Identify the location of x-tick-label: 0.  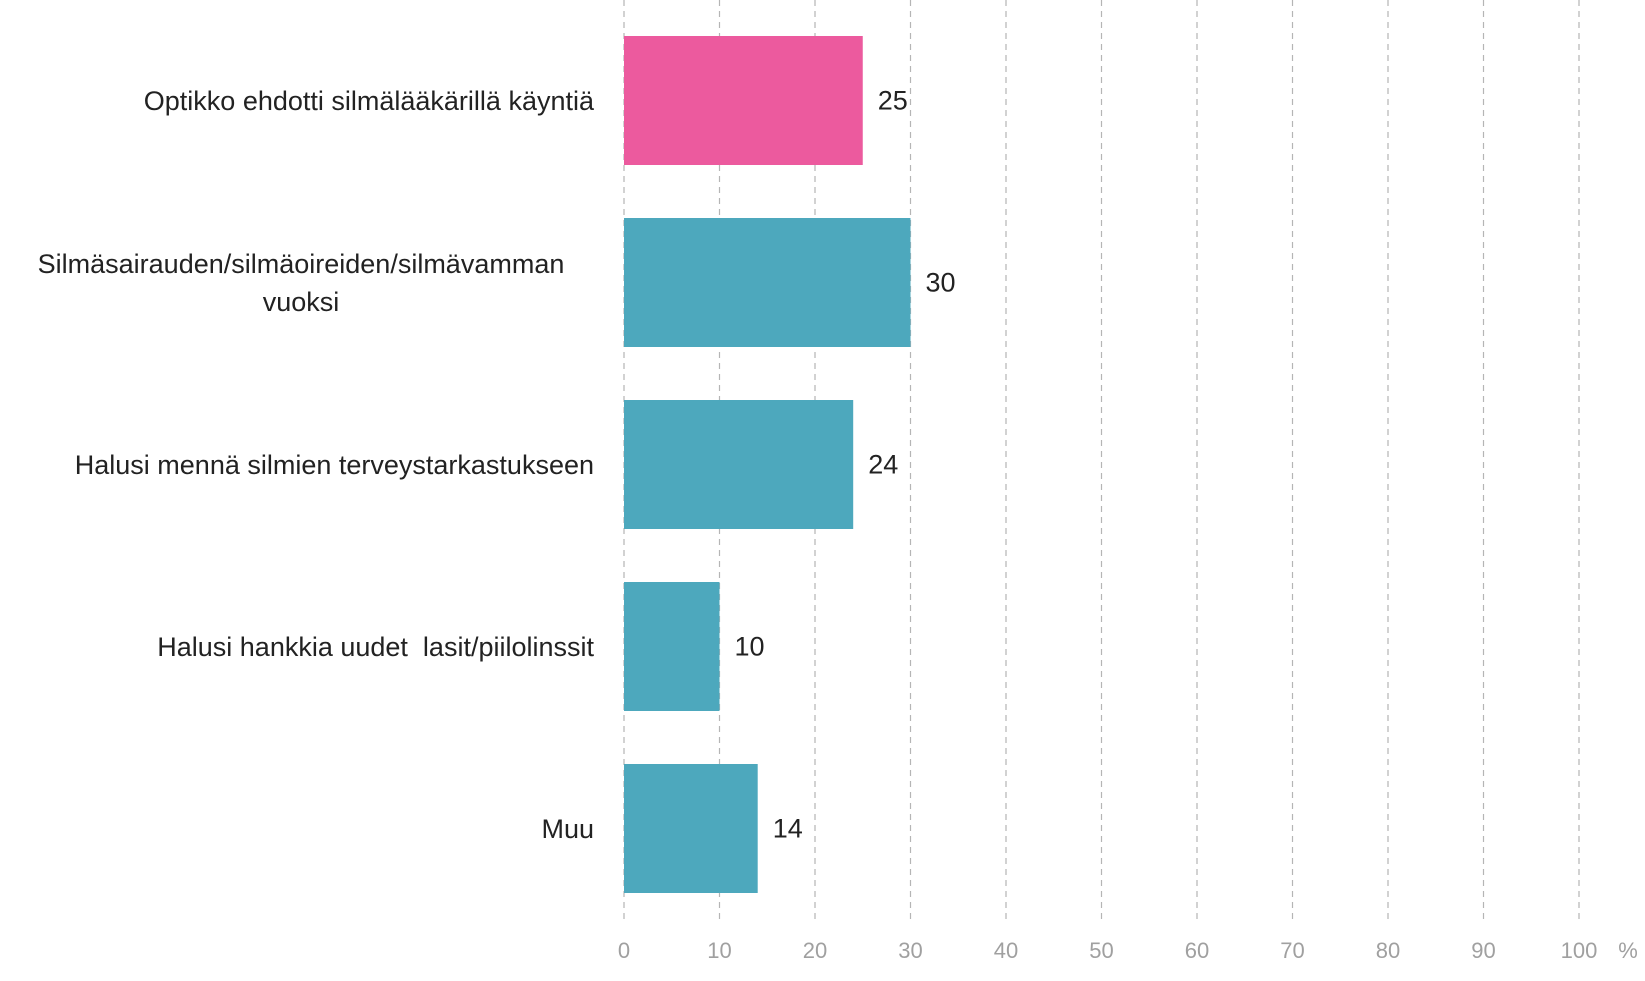
(624, 950).